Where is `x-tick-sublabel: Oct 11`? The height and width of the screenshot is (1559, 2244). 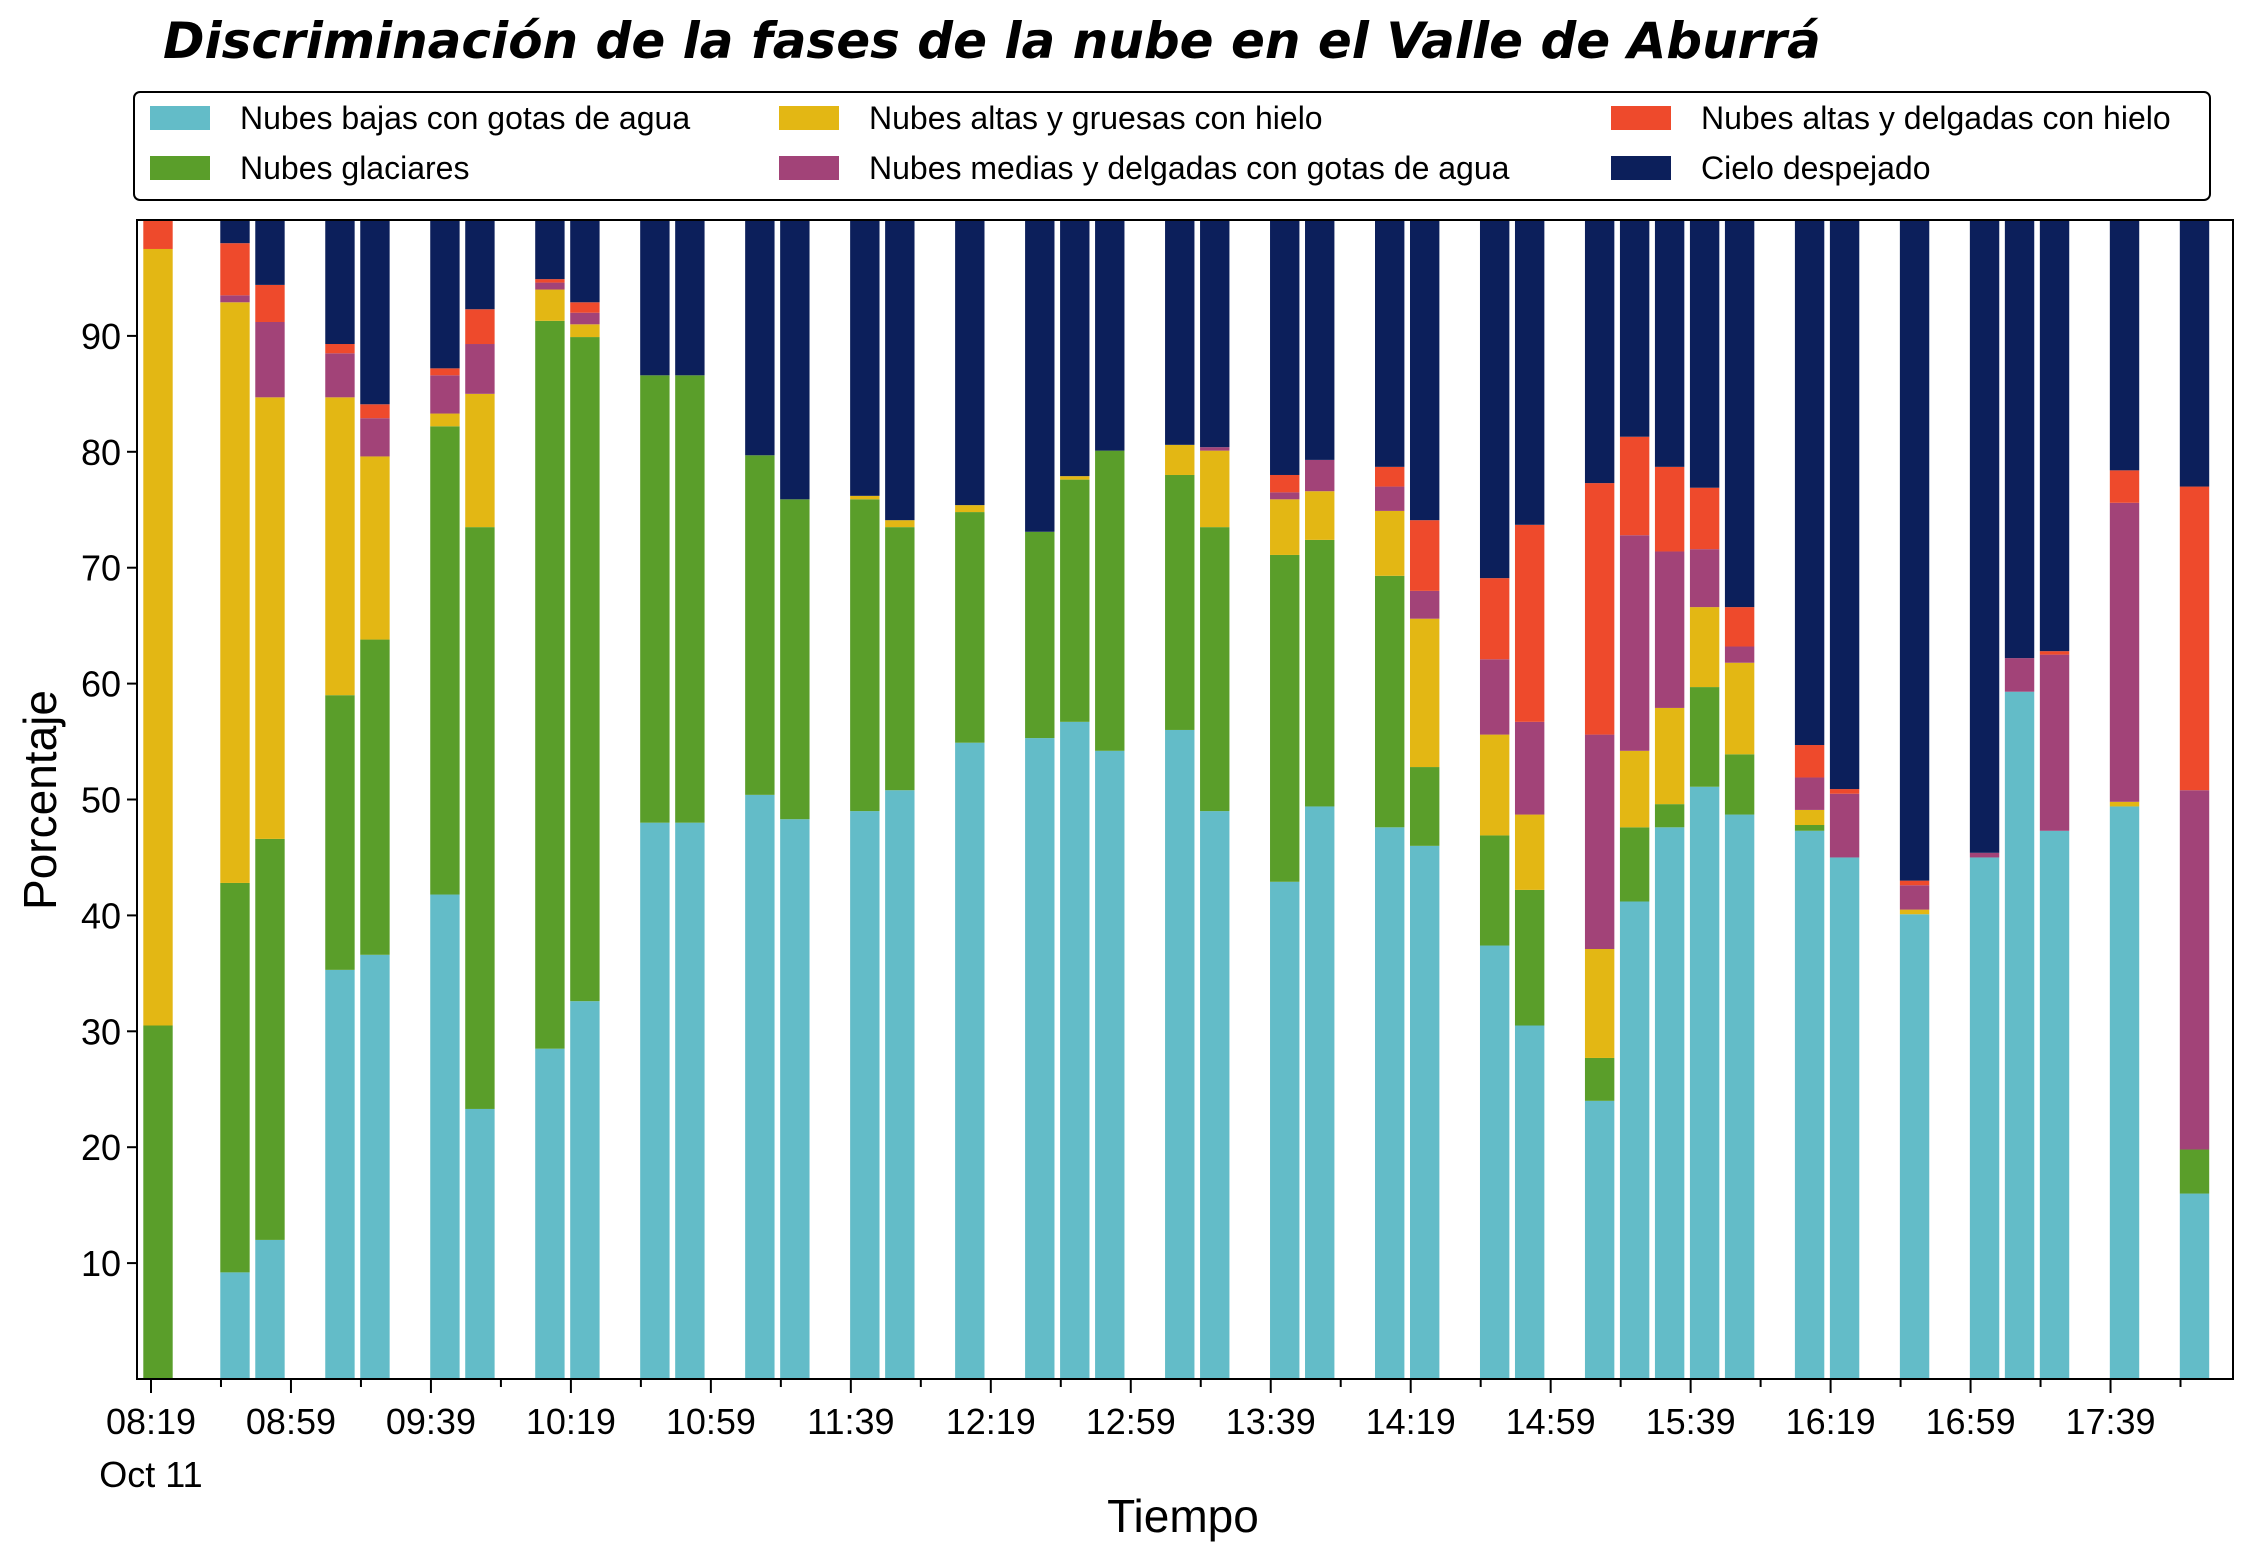
x-tick-sublabel: Oct 11 is located at coordinates (150, 1474).